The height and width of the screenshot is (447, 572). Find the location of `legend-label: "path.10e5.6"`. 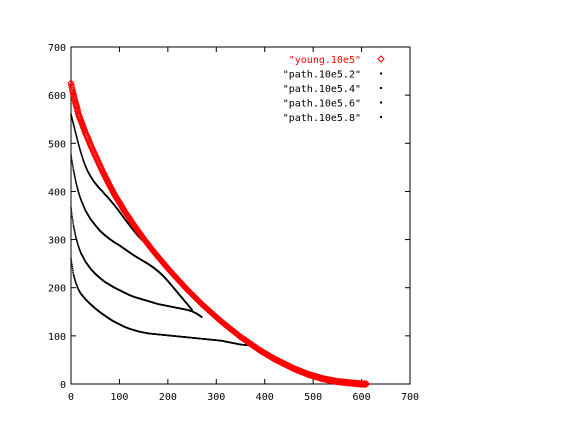

legend-label: "path.10e5.6" is located at coordinates (322, 104).